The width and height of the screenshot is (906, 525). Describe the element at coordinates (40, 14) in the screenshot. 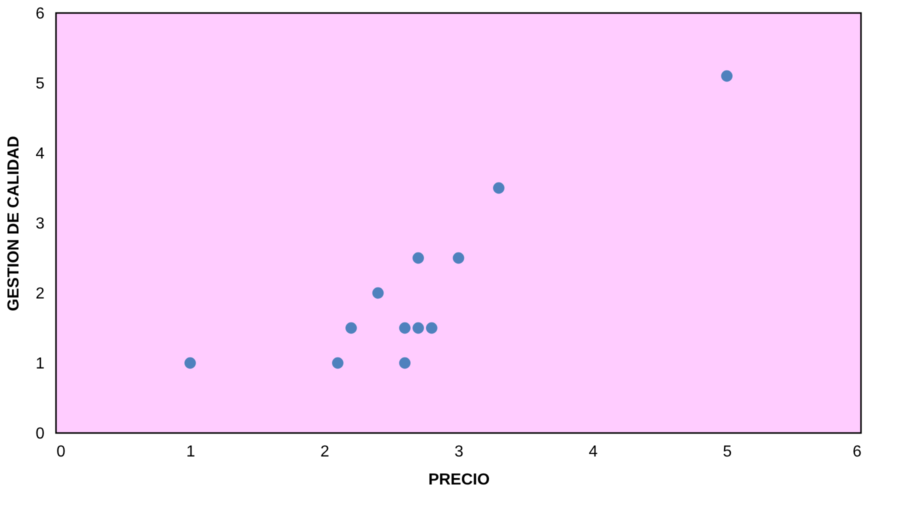

I see `y-tick-label: 6` at that location.